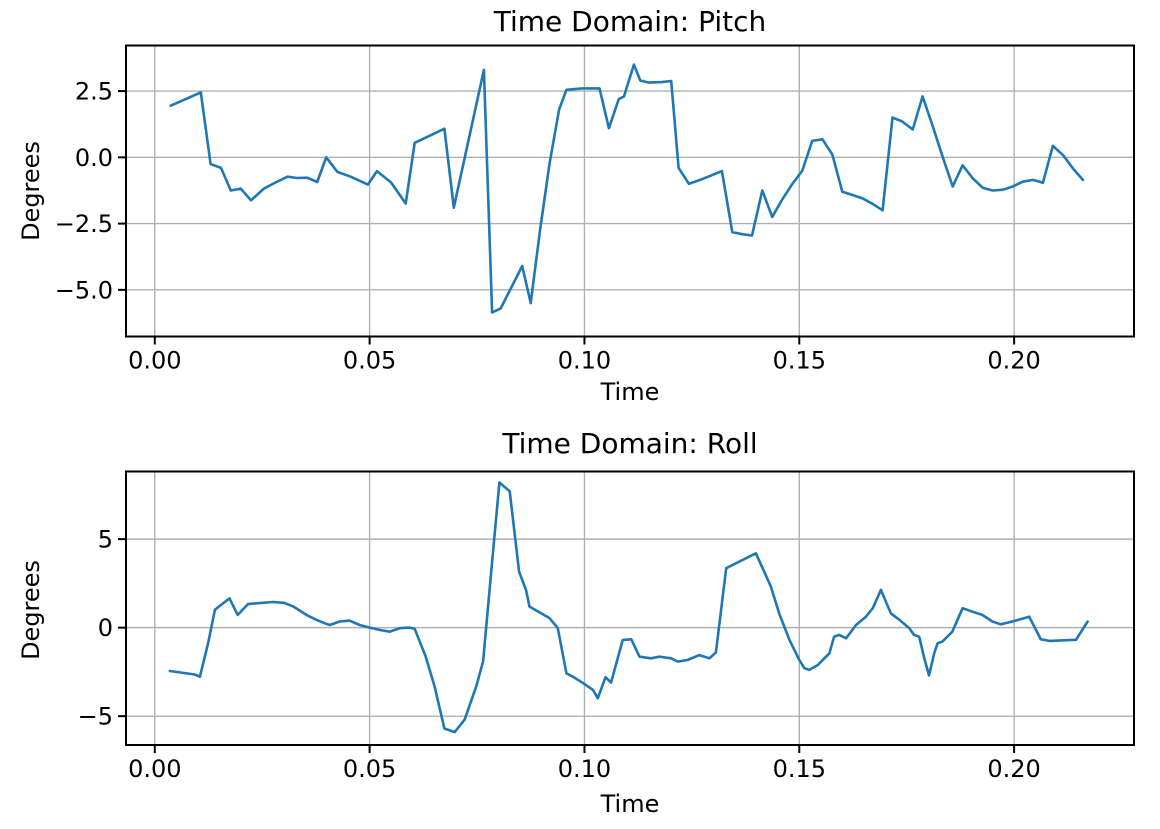  Describe the element at coordinates (154, 769) in the screenshot. I see `roll-x-tick-label: 0.00` at that location.